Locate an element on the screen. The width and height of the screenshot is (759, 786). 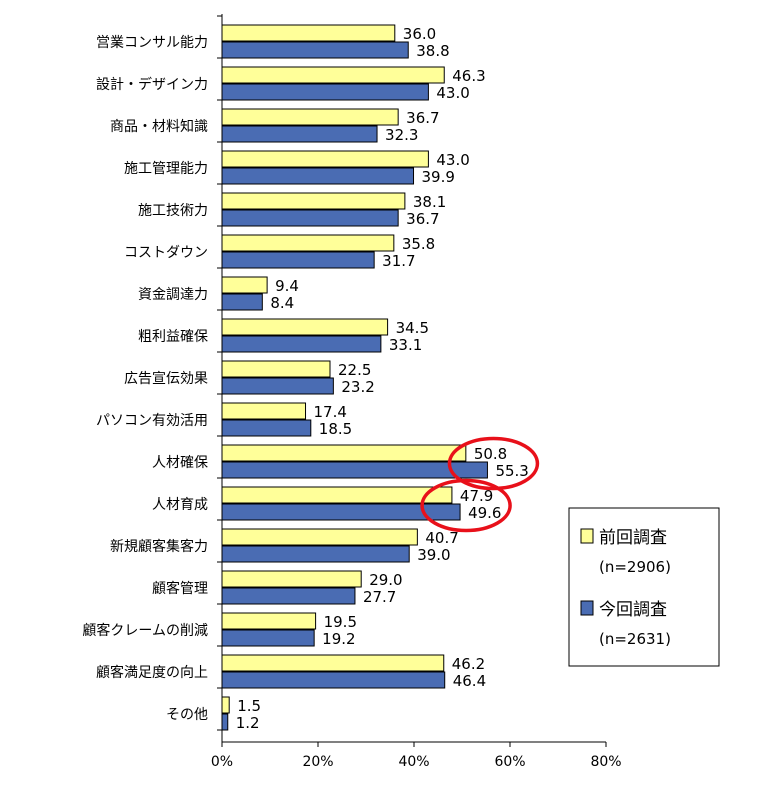
value-label-previous: 1.5 is located at coordinates (249, 706).